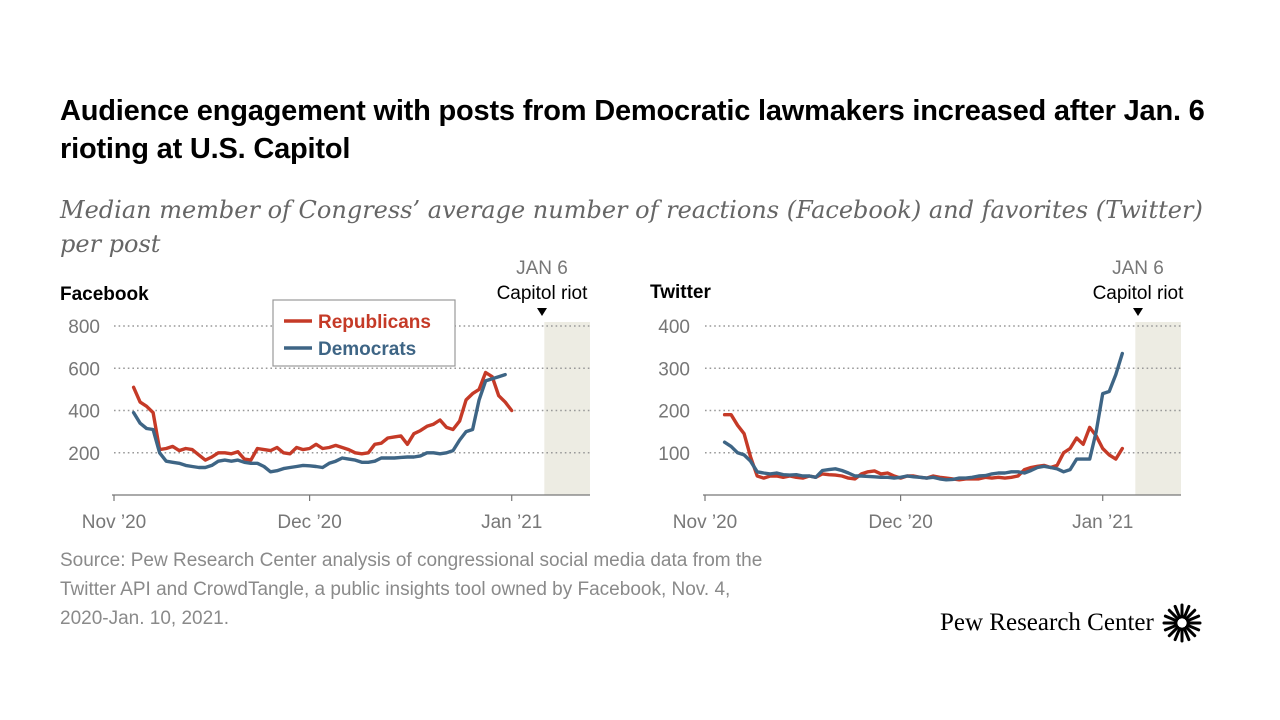 Image resolution: width=1280 pixels, height=720 pixels. I want to click on twitter-annotation-label: Capitol riot, so click(1139, 293).